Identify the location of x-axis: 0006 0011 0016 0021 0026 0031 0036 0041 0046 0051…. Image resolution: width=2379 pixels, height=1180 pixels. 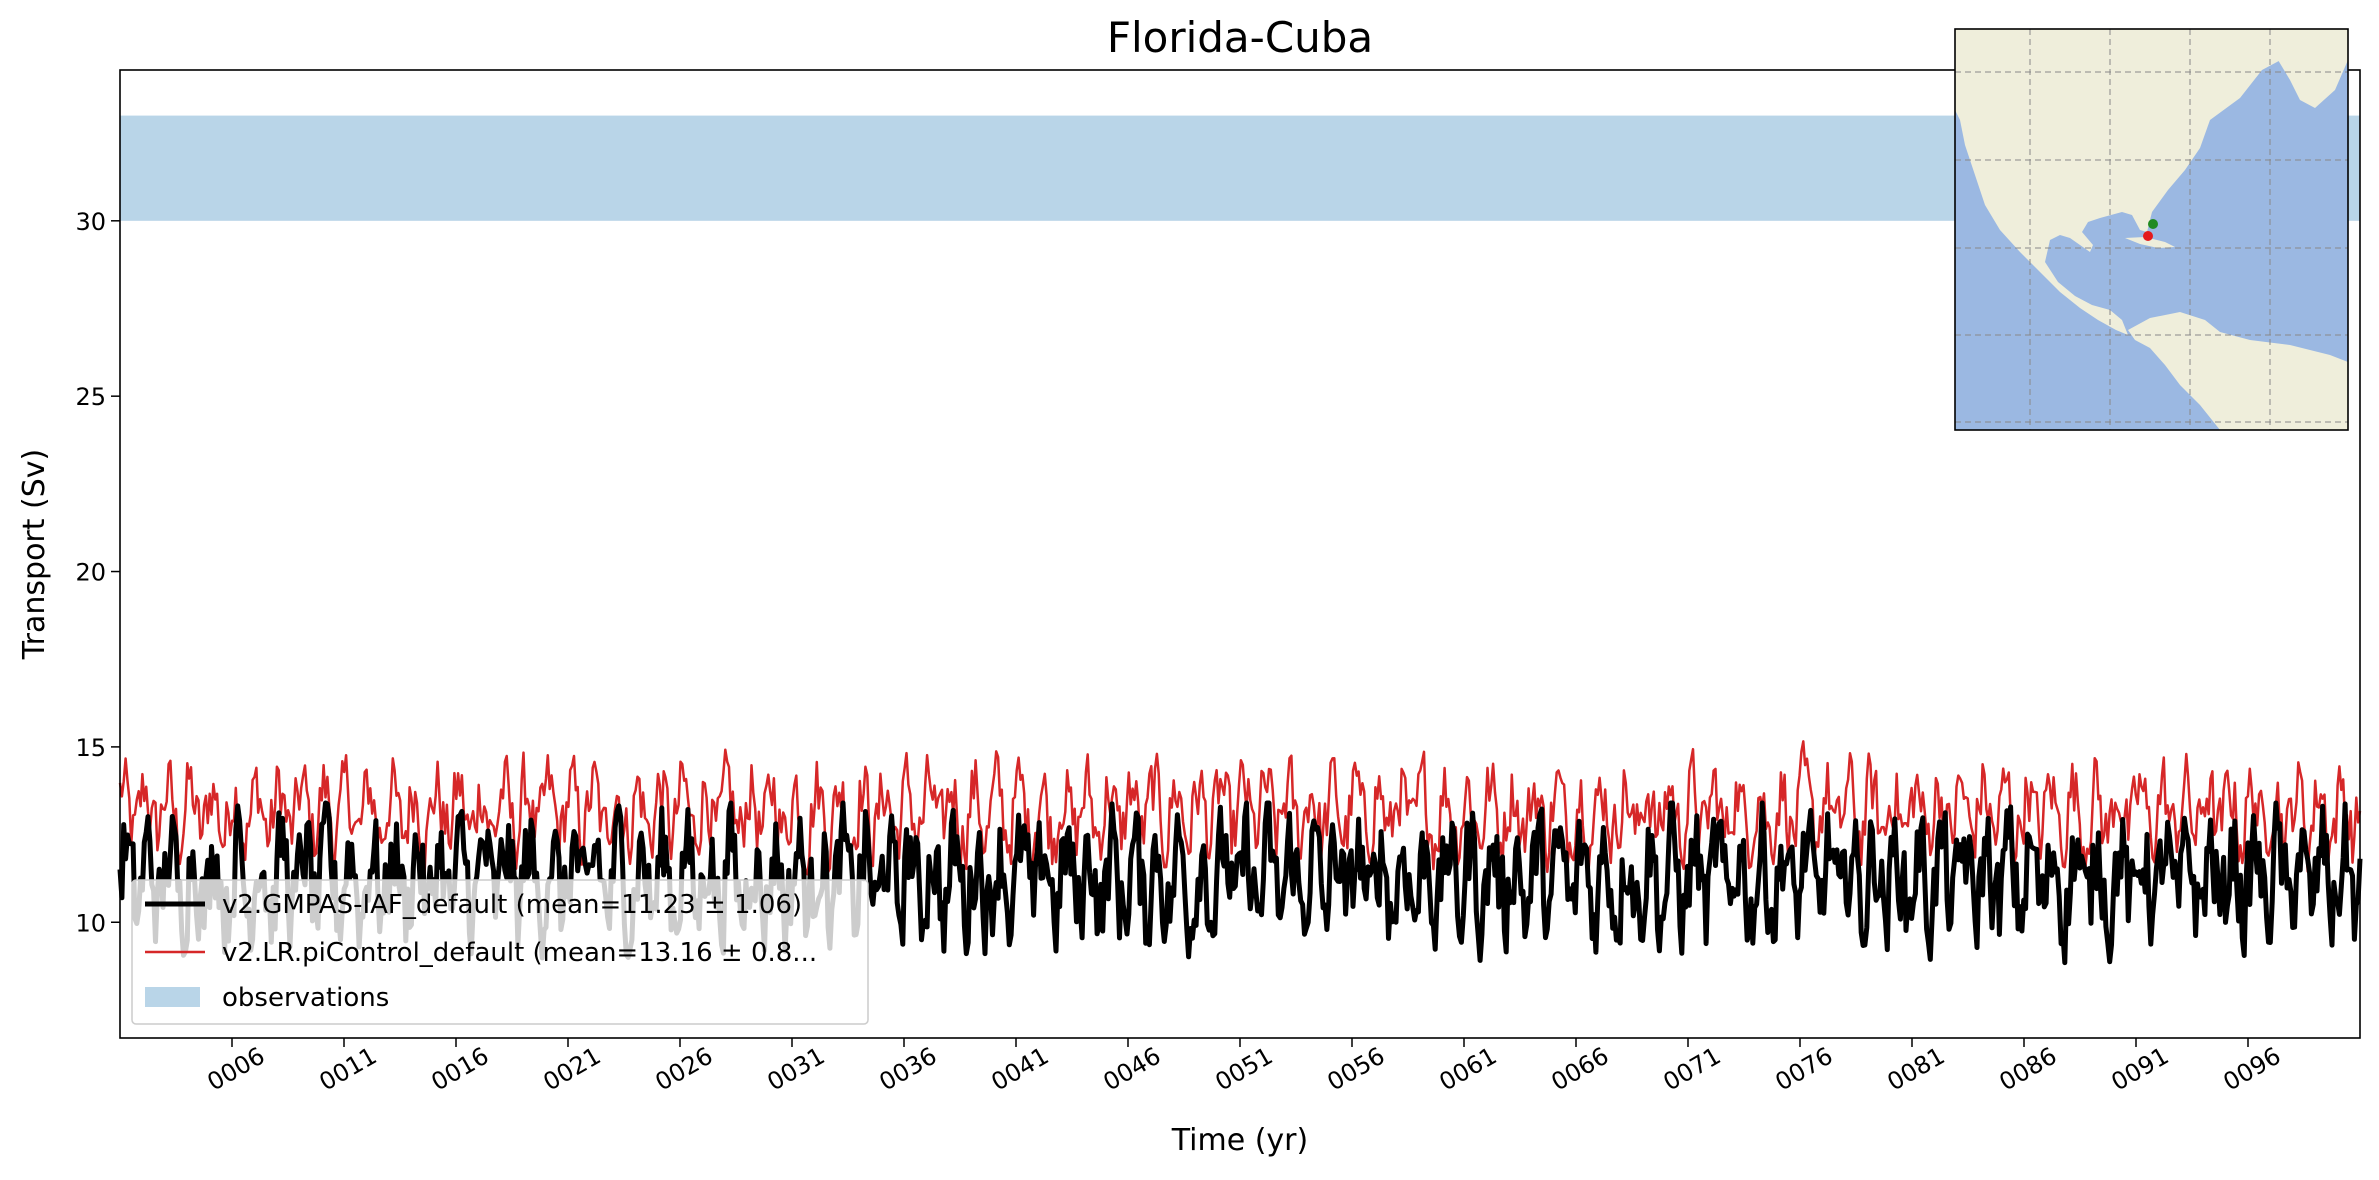
(1244, 1067).